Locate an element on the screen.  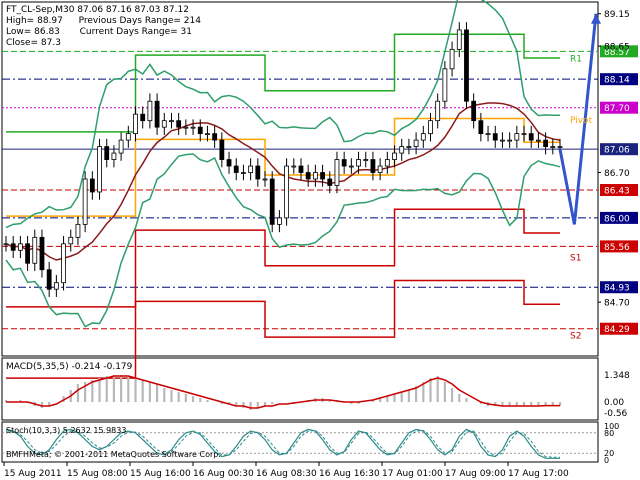
macd-pane: 1.348 0.00-0.56 is located at coordinates (317, 395).